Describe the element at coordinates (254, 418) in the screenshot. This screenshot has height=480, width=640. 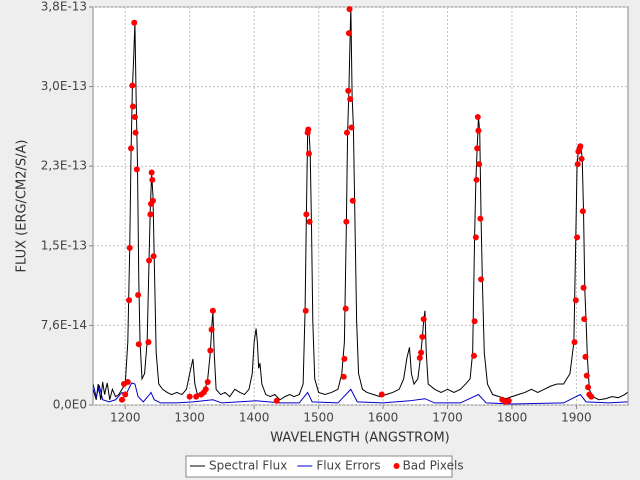
I see `x-tick-label: 1400` at that location.